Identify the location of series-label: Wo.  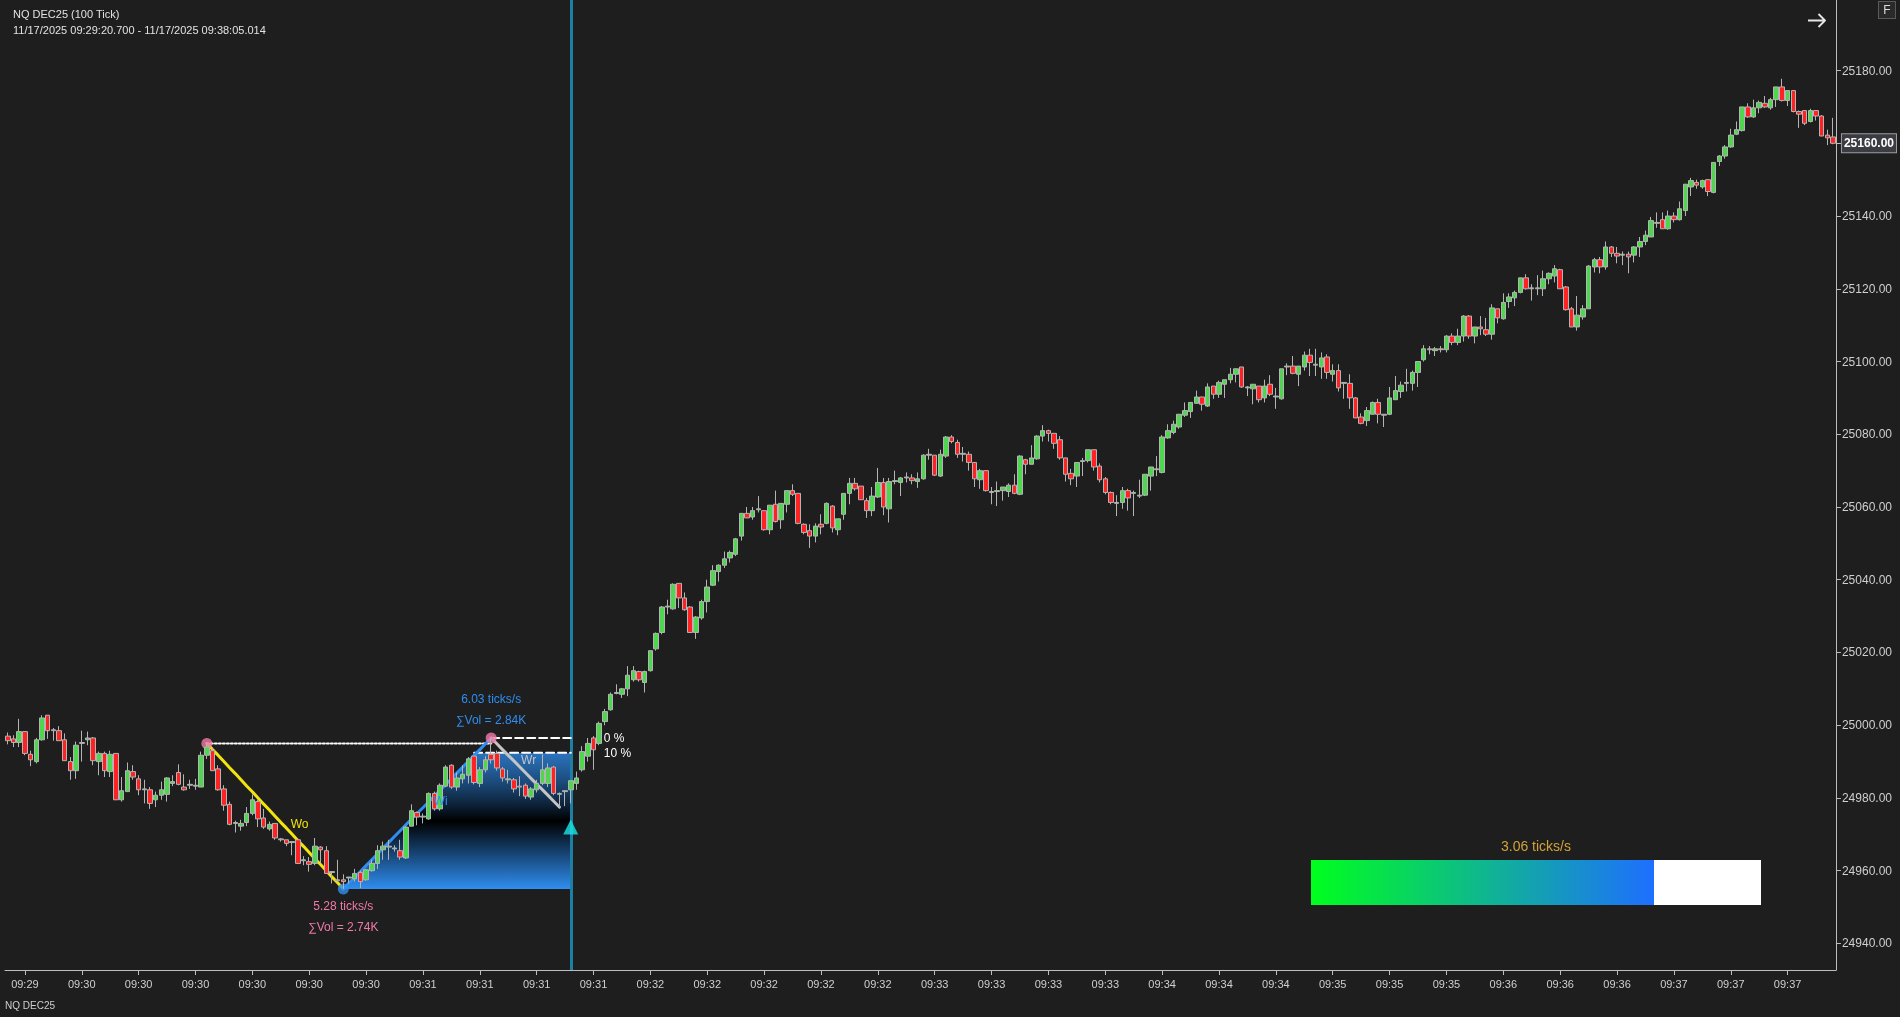
(299, 824).